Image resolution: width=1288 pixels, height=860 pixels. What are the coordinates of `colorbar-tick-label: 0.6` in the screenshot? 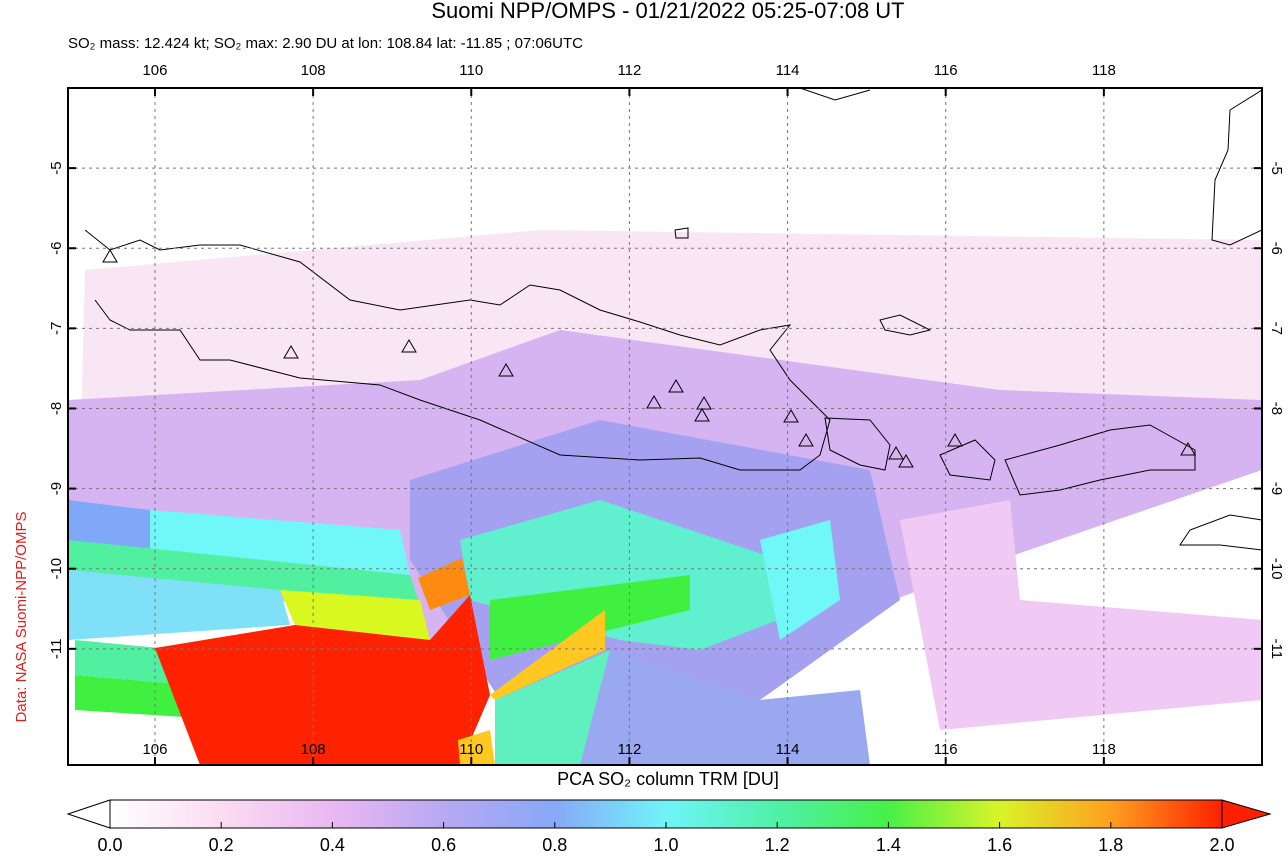 It's located at (443, 845).